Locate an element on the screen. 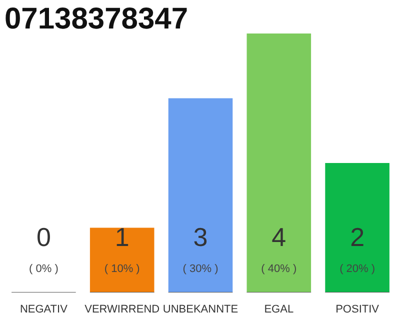 The height and width of the screenshot is (320, 410). x-tick-label: NEGATIV is located at coordinates (44, 310).